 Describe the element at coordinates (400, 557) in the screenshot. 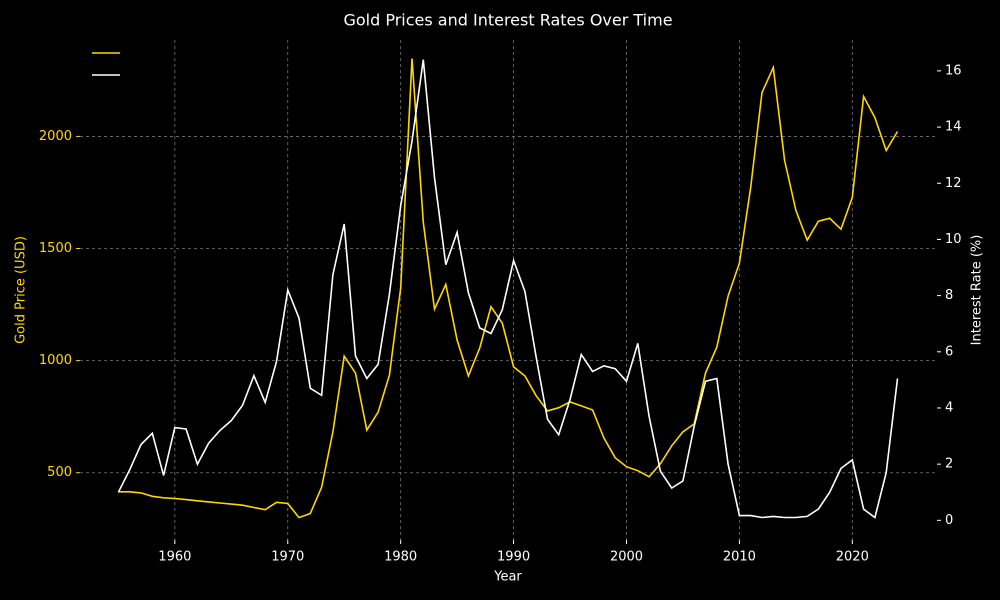

I see `x-tick-label: 1980` at that location.